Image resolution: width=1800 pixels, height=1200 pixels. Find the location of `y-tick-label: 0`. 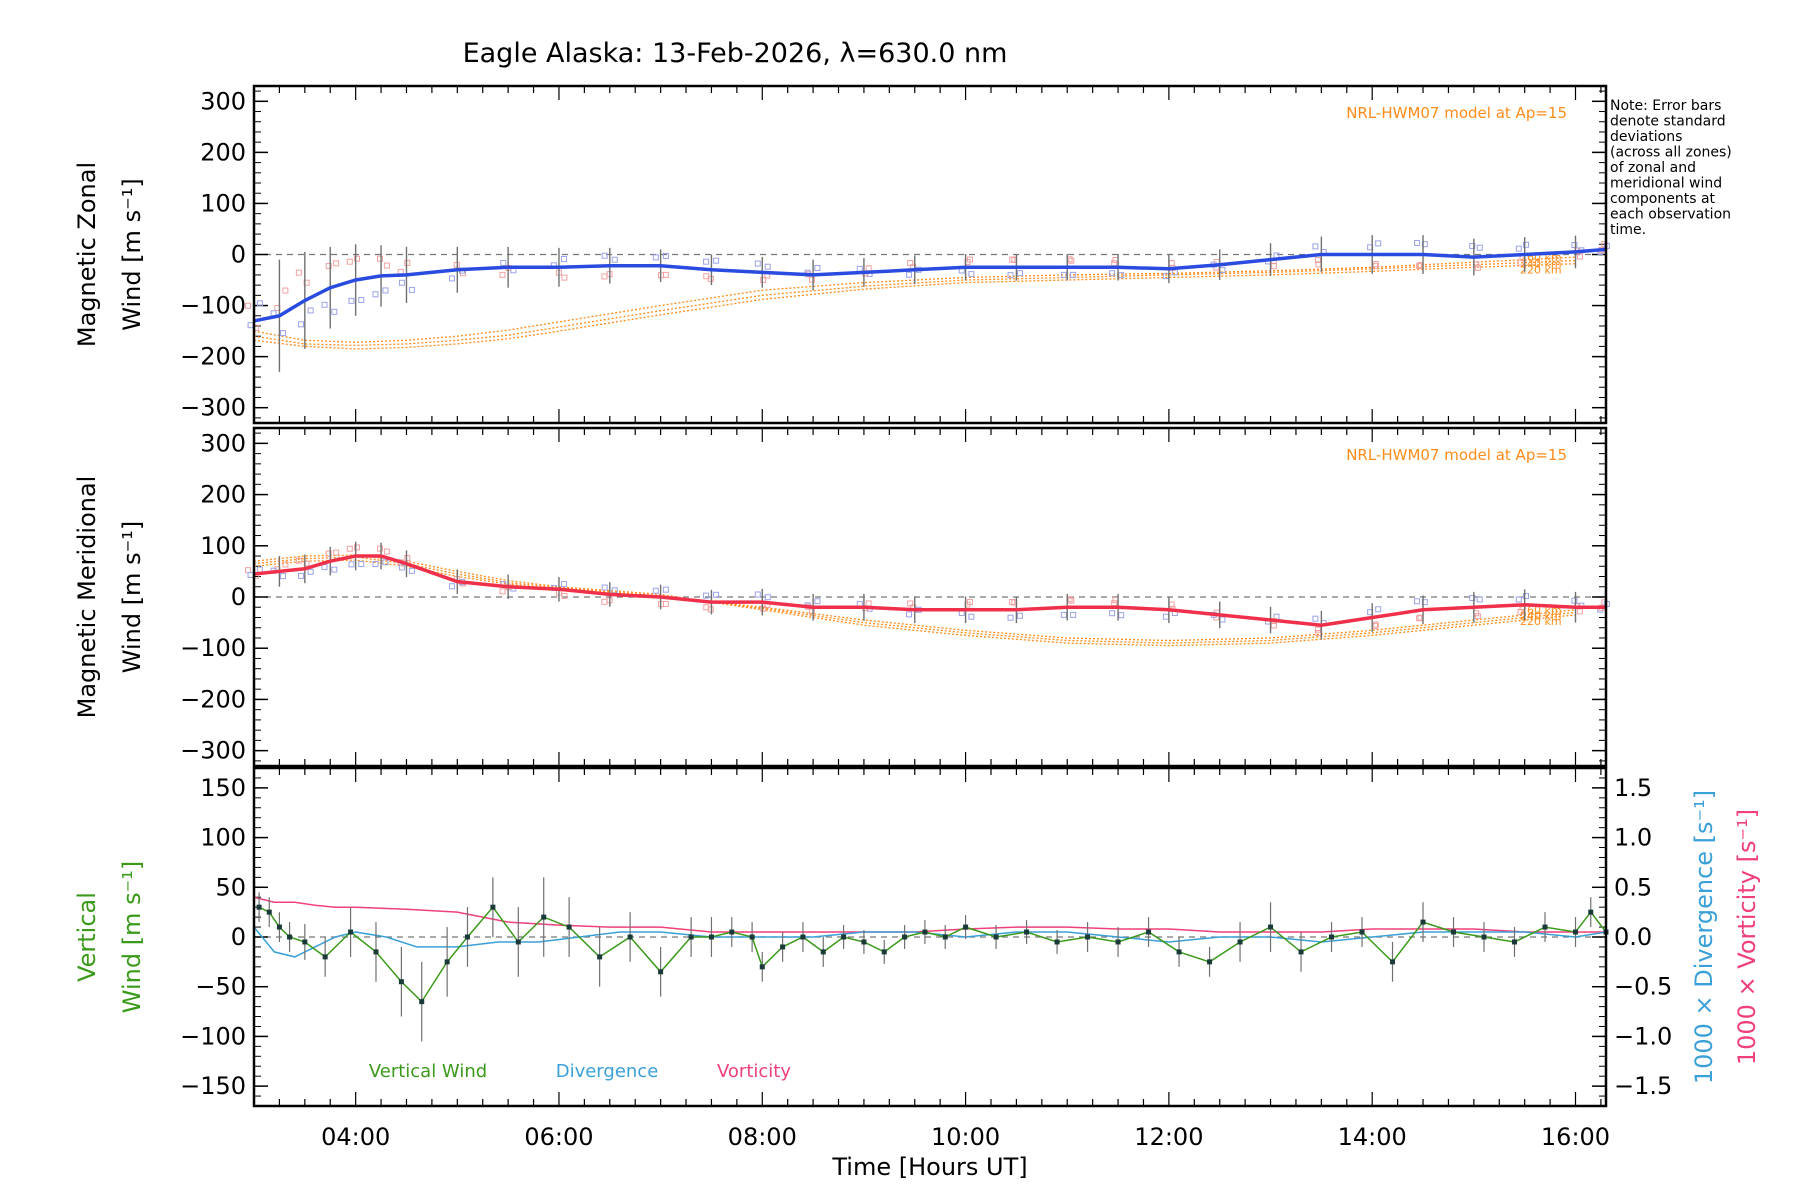

y-tick-label: 0 is located at coordinates (238, 597).